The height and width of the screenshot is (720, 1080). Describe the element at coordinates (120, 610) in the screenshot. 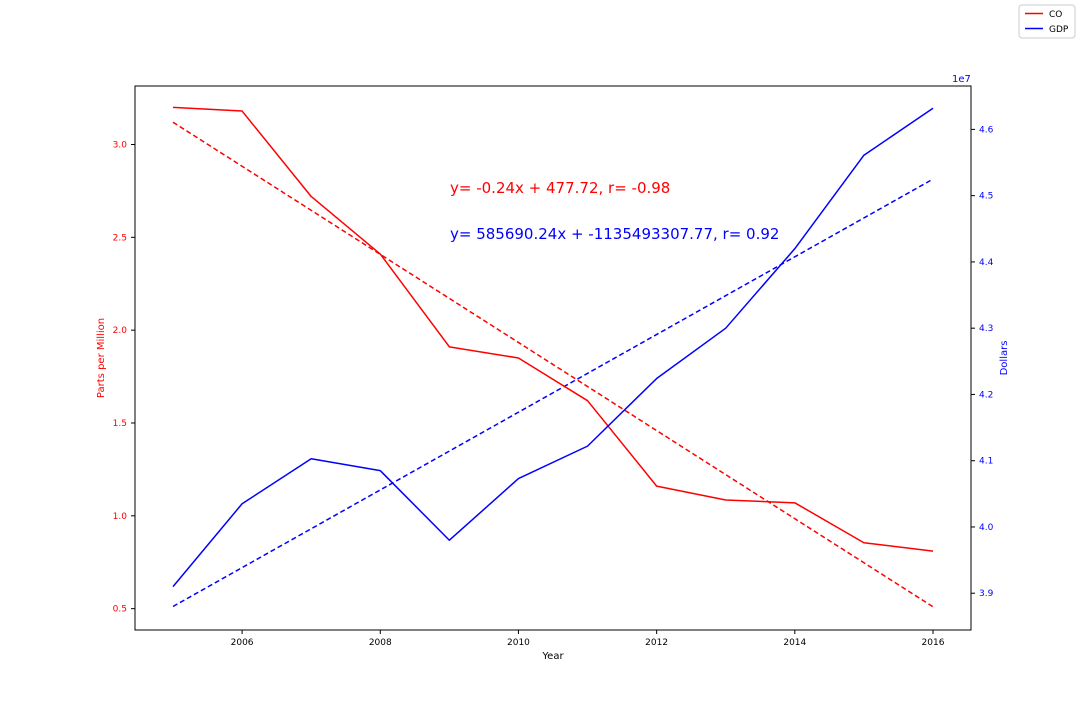

I see `y-left-tick-label: 0.5` at that location.